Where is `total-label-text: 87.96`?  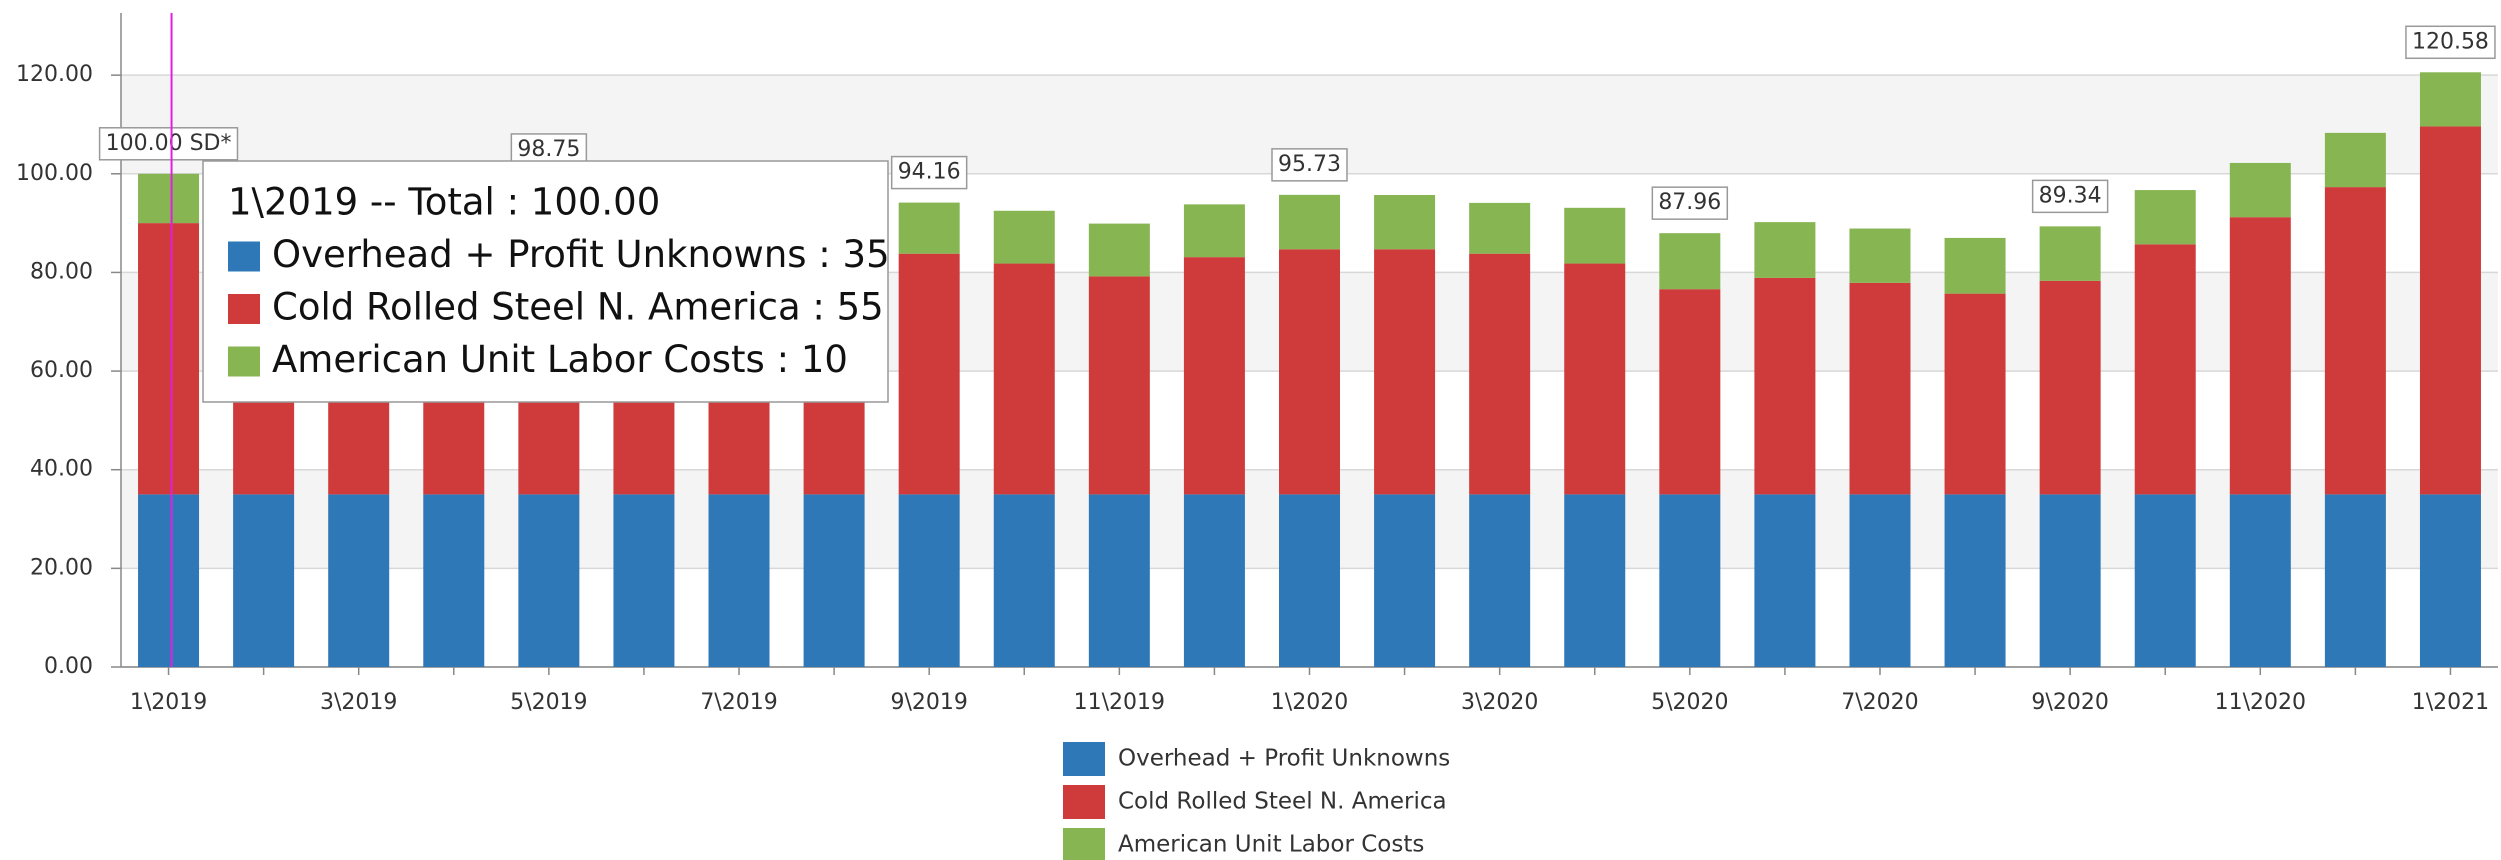 total-label-text: 87.96 is located at coordinates (1689, 202).